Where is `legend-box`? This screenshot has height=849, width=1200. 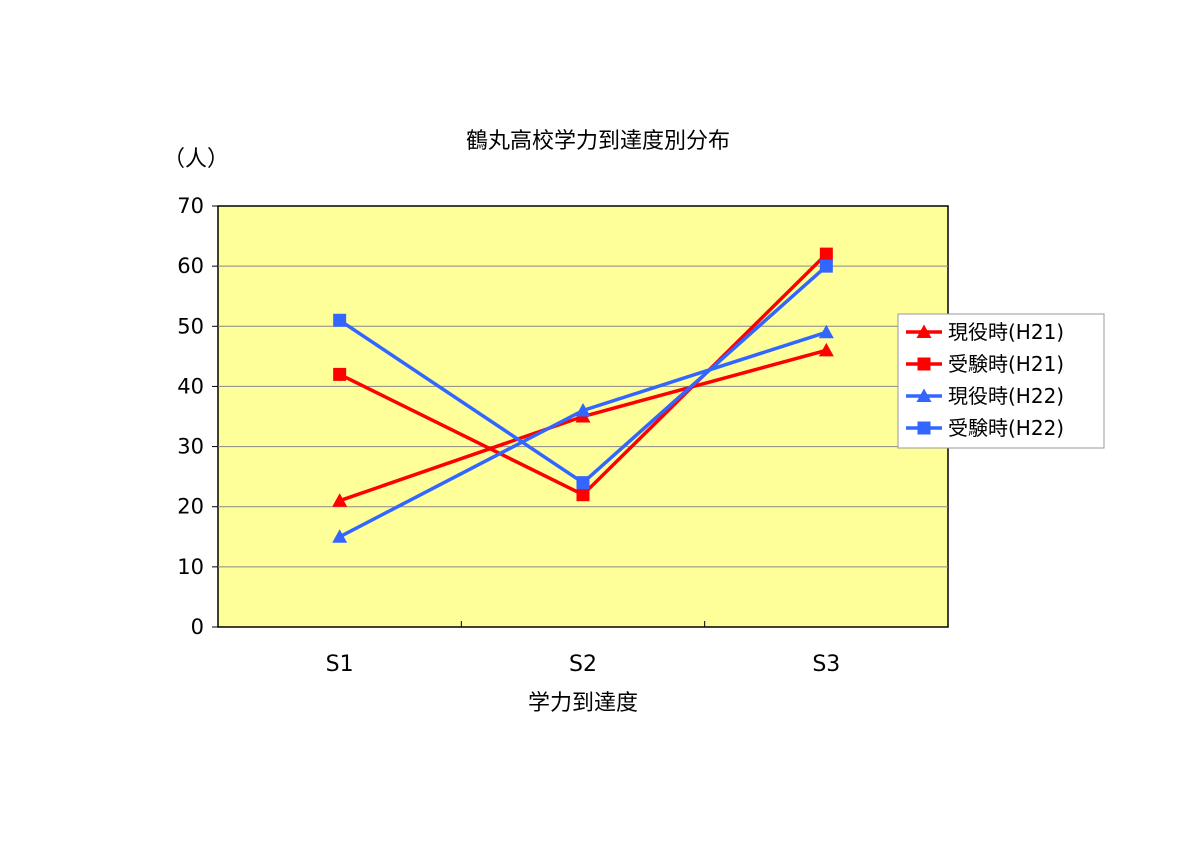 legend-box is located at coordinates (1001, 381).